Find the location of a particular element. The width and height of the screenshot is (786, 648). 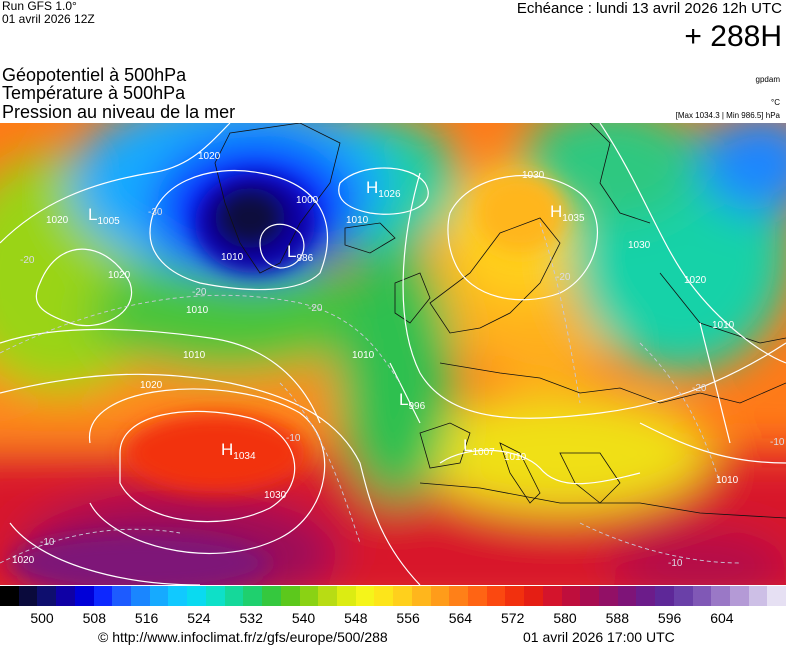

pressure-center-low: L1007 is located at coordinates (479, 447).